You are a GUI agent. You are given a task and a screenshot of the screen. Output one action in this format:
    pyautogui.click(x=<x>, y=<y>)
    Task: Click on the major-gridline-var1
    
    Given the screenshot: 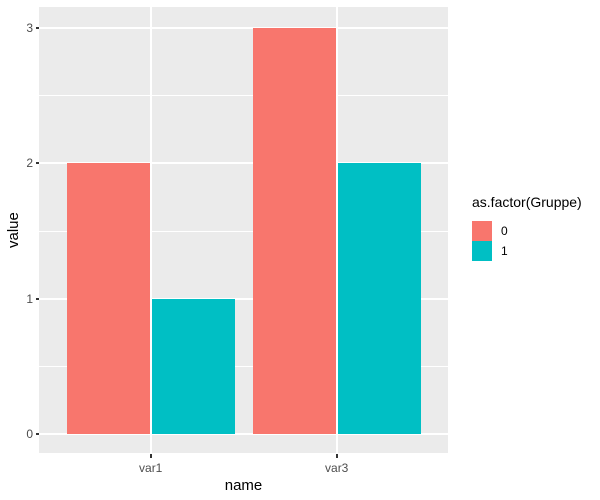 What is the action you would take?
    pyautogui.click(x=151, y=230)
    